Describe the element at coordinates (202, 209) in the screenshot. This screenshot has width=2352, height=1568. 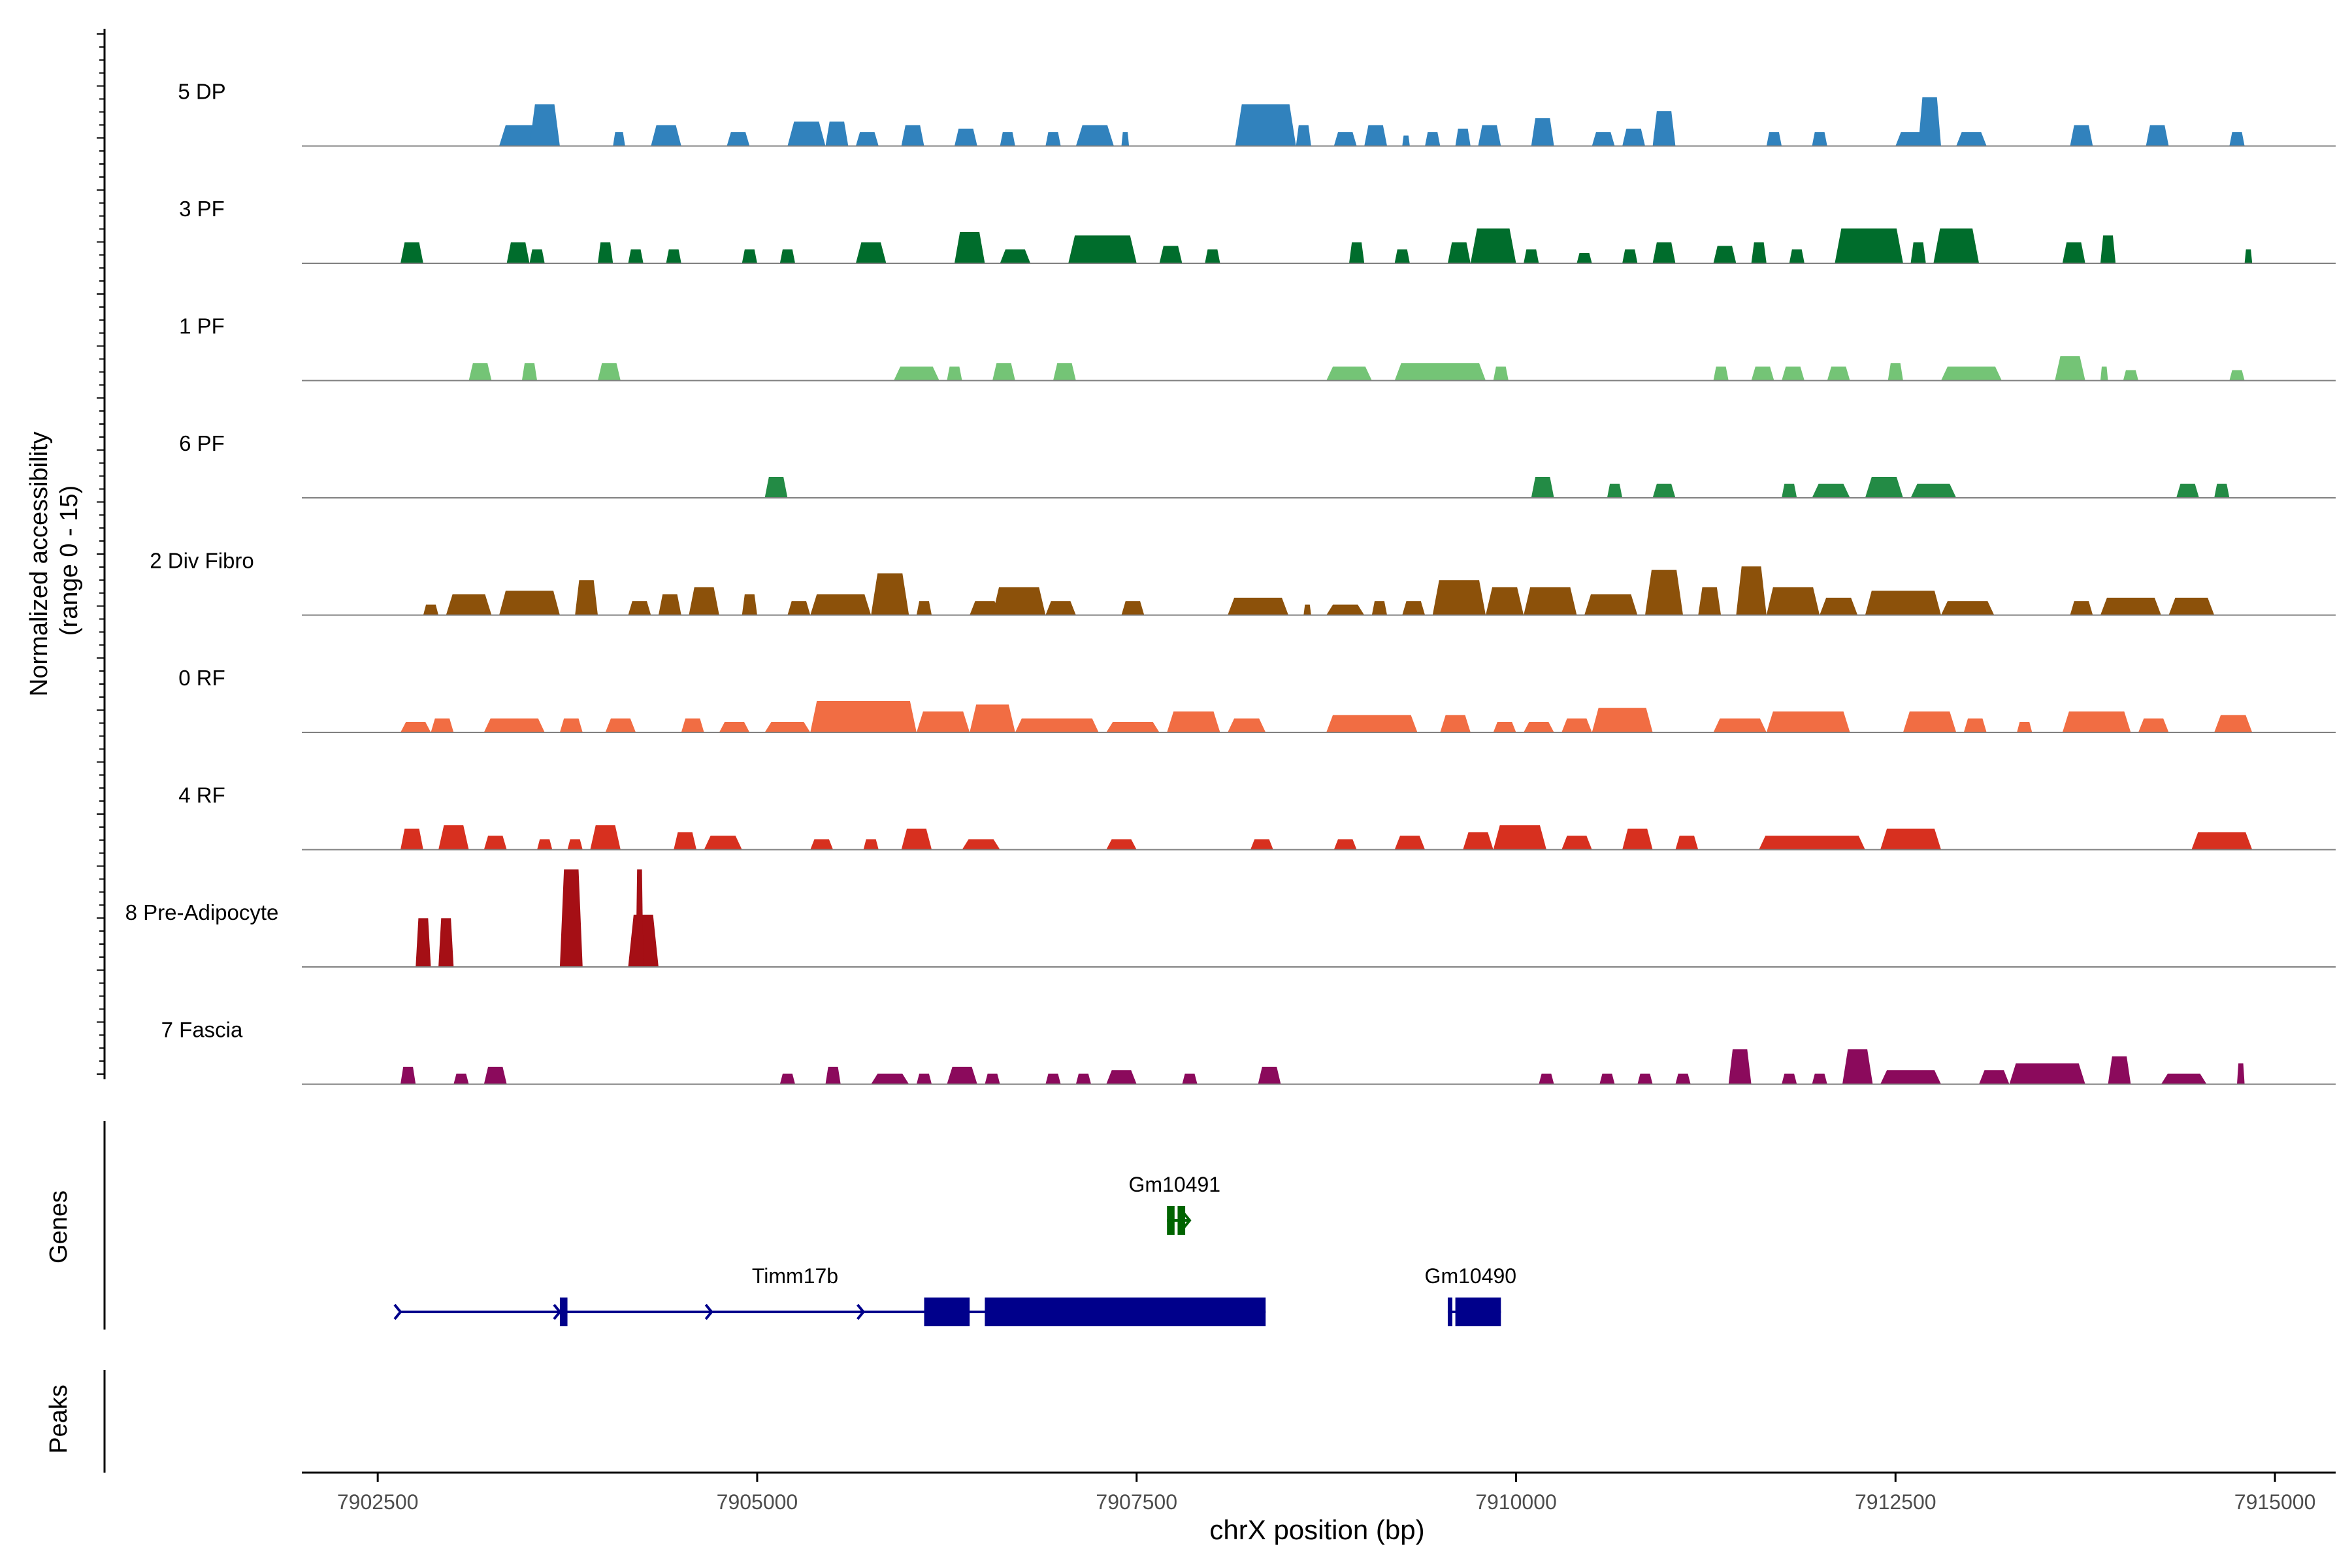
I see `track-label: 3 PF` at that location.